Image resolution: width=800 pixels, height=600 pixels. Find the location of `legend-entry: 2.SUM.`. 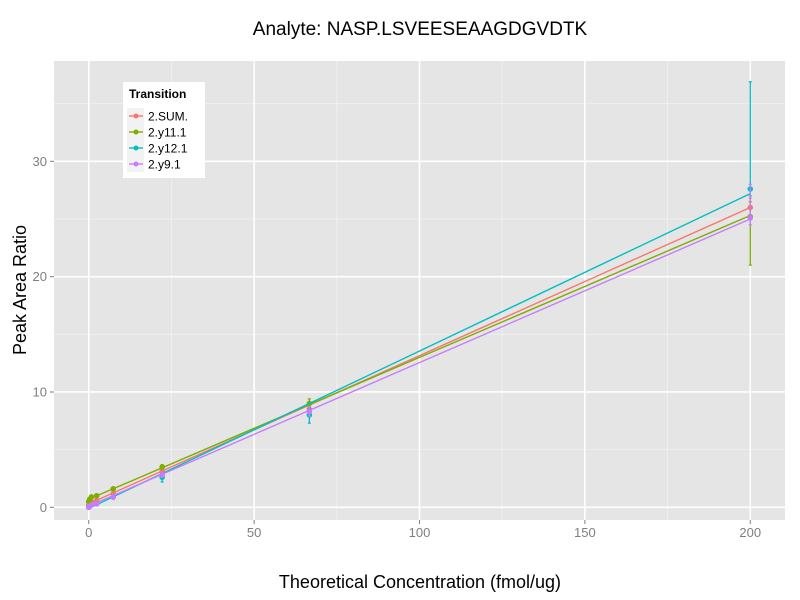

legend-entry: 2.SUM. is located at coordinates (157, 116).